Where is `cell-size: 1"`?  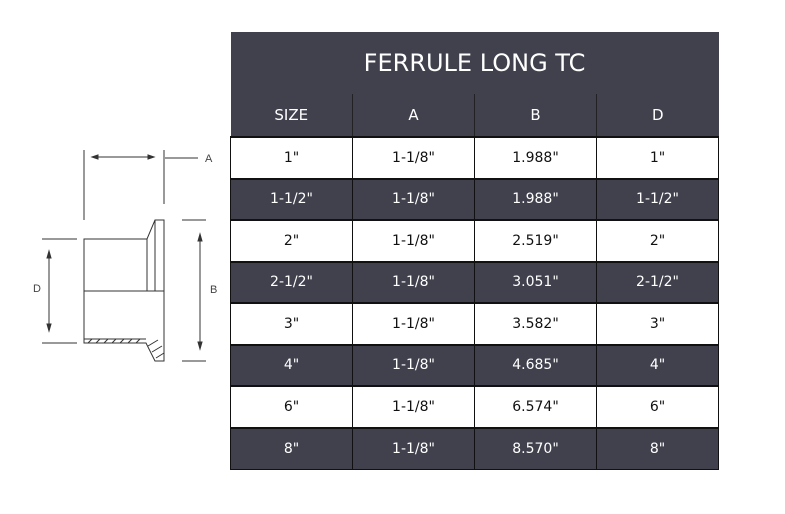 cell-size: 1" is located at coordinates (291, 157).